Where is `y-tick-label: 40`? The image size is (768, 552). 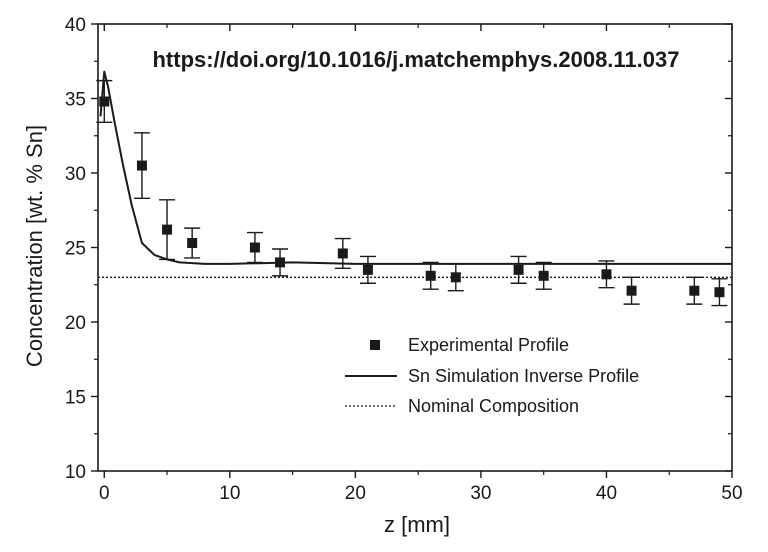 y-tick-label: 40 is located at coordinates (75, 25).